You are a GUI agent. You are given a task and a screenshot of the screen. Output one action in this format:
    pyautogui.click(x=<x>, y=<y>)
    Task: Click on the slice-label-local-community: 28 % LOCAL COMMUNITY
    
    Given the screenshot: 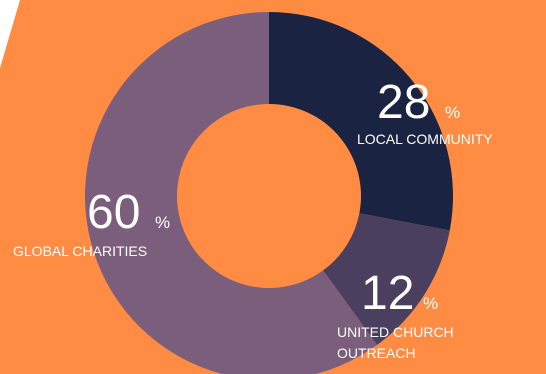 What is the action you would take?
    pyautogui.click(x=425, y=111)
    